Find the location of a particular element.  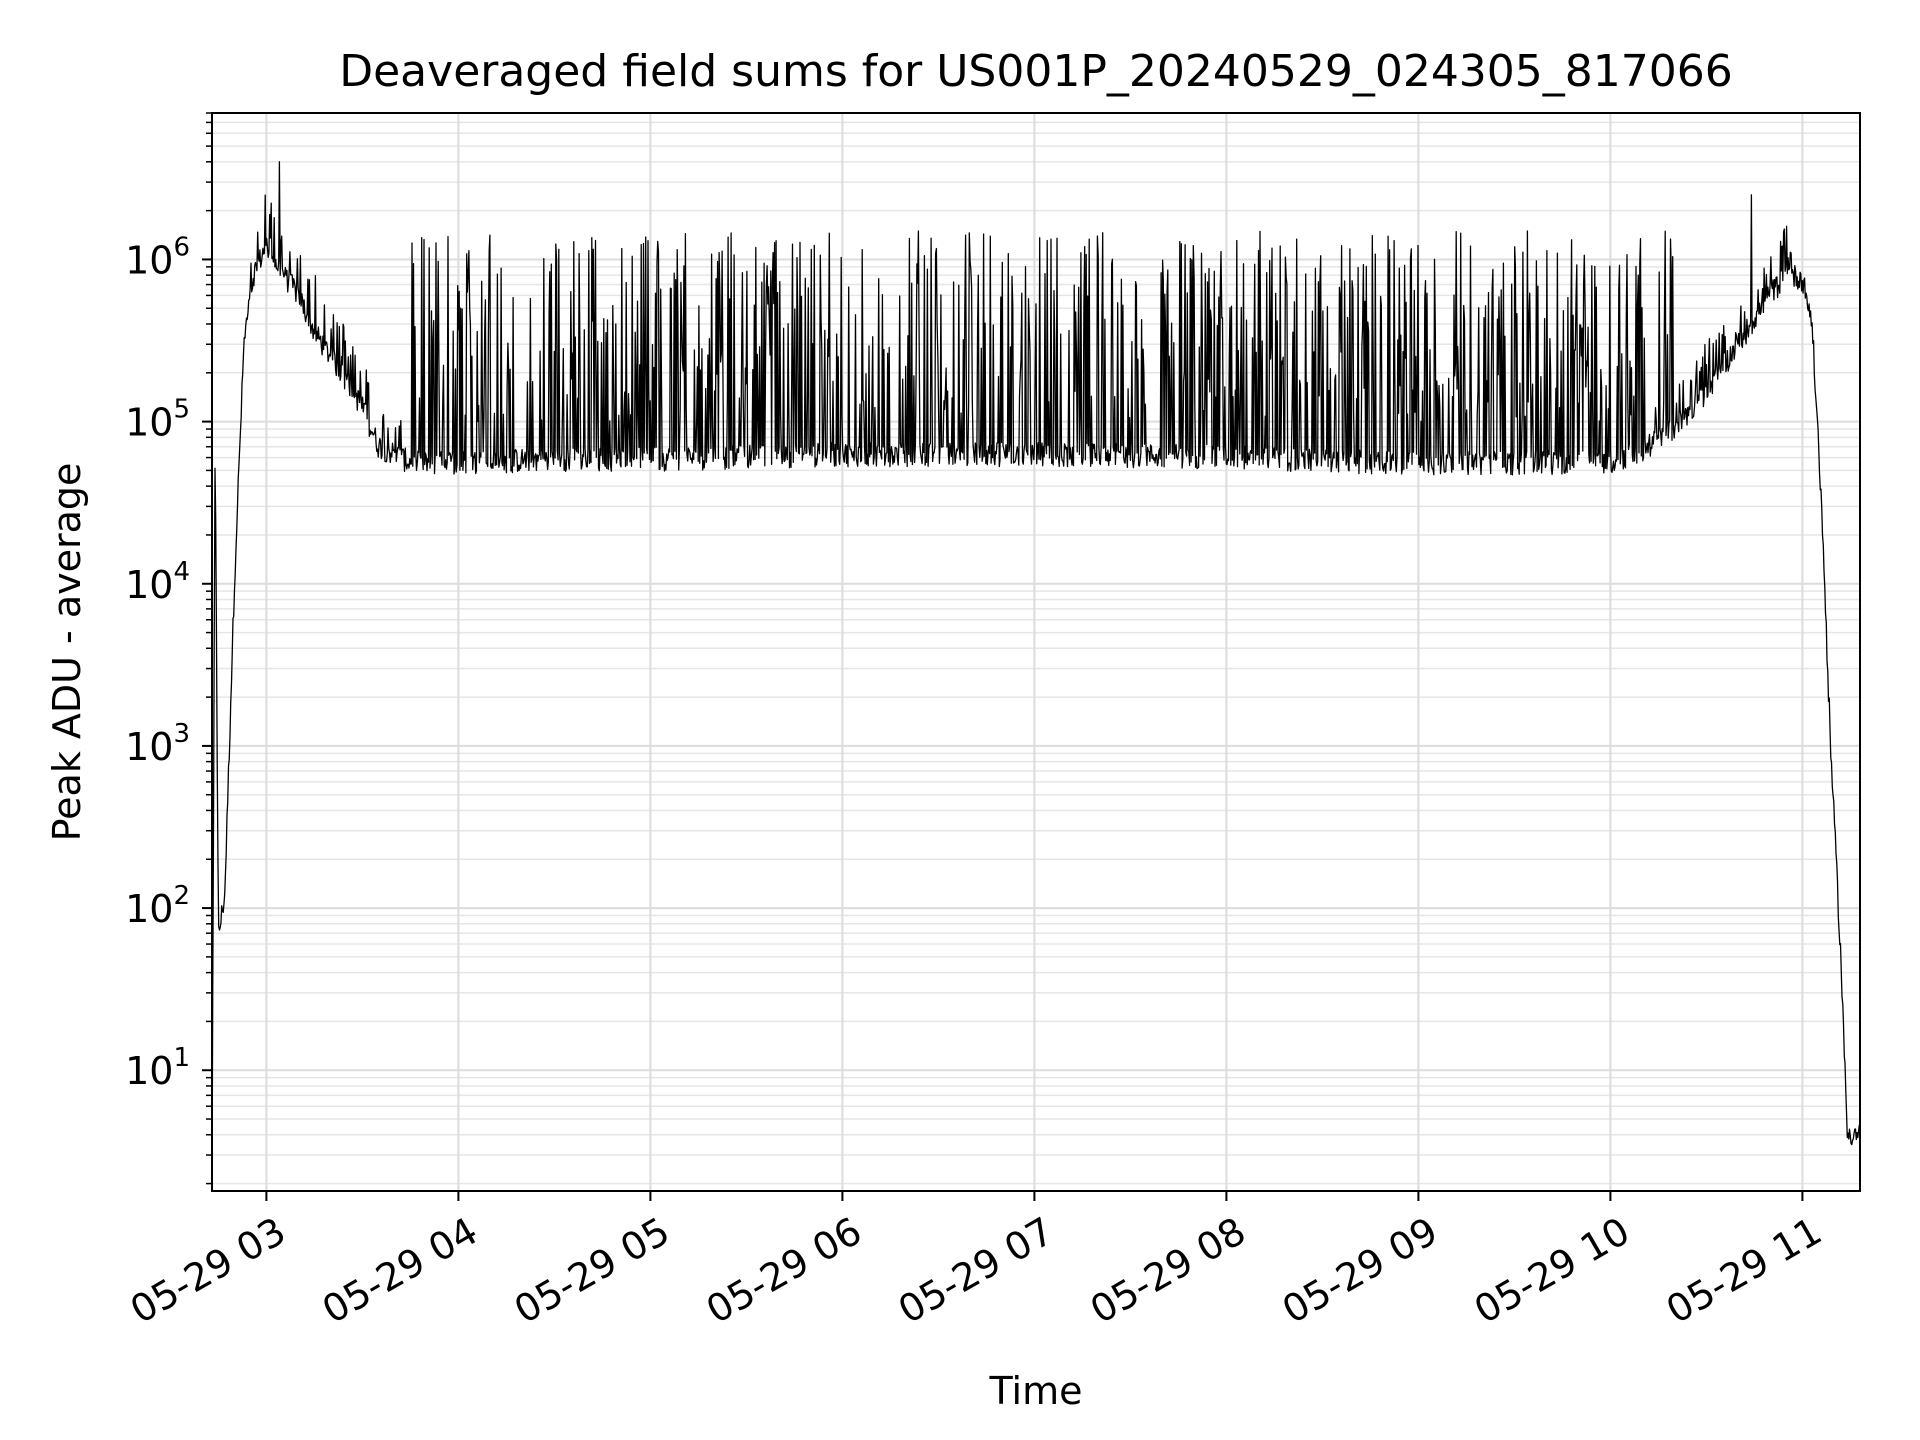

y-tick-label: 10⁵ is located at coordinates (157, 420).